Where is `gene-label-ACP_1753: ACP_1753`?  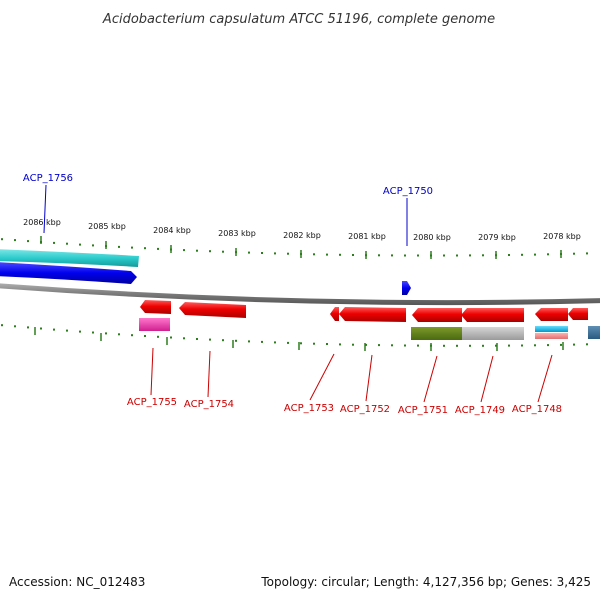 gene-label-ACP_1753: ACP_1753 is located at coordinates (309, 408).